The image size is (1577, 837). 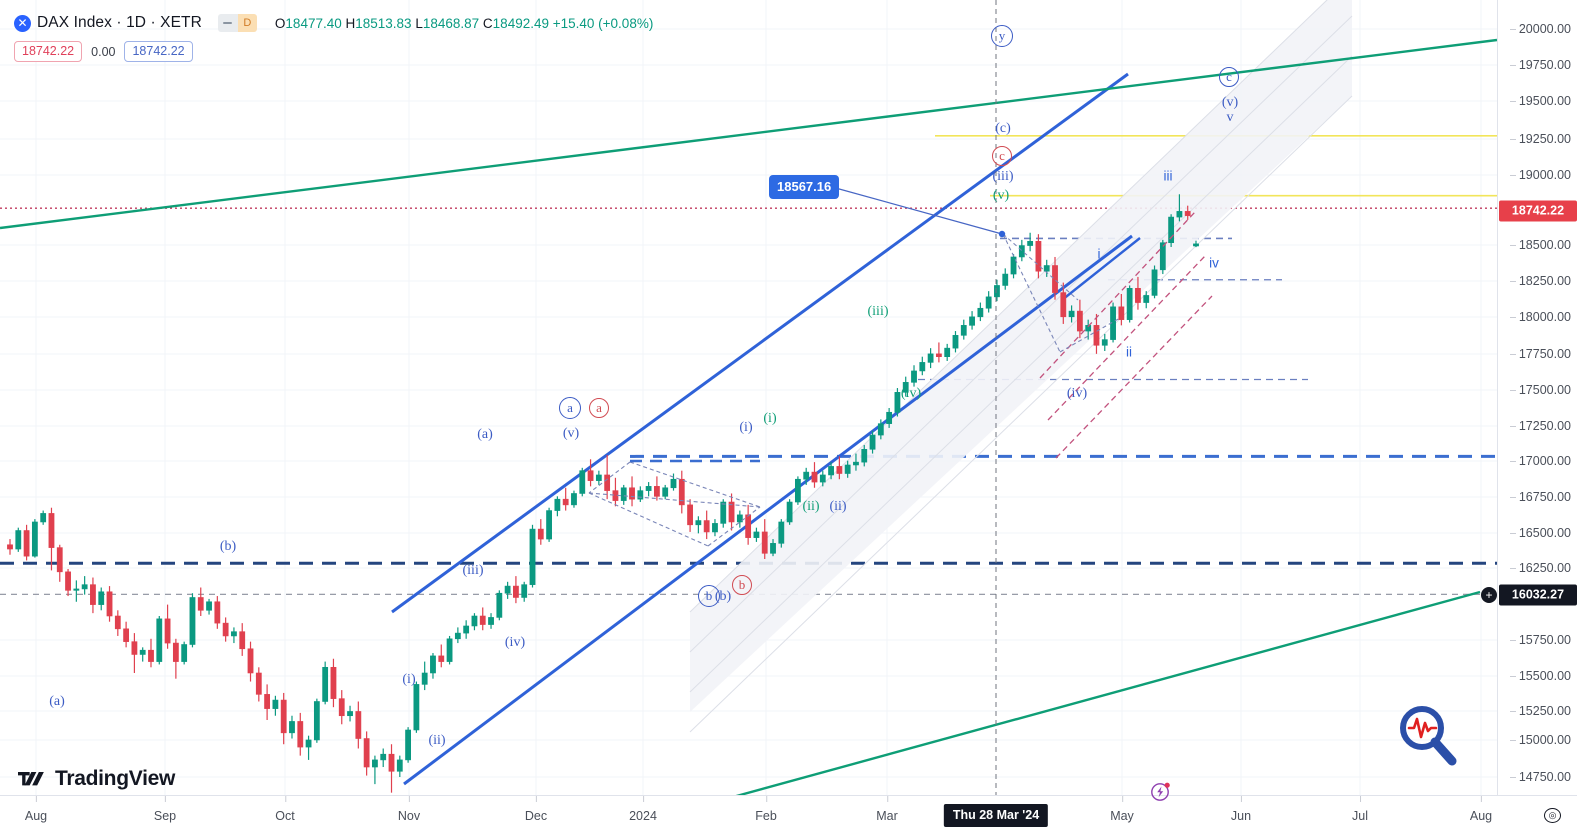 I want to click on crosshair-date-badge: Thu 28 Mar '24, so click(x=996, y=815).